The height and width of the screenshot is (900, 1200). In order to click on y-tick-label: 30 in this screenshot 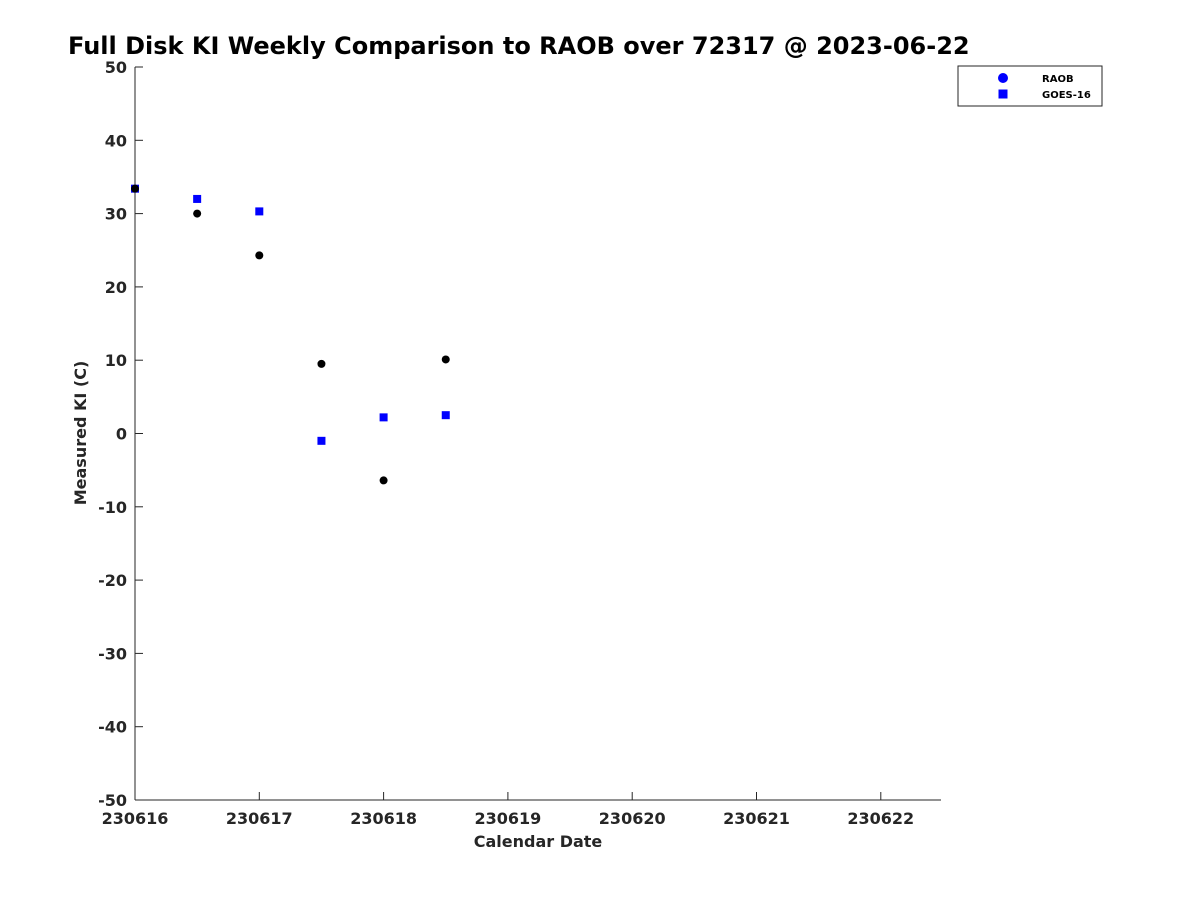, I will do `click(116, 214)`.